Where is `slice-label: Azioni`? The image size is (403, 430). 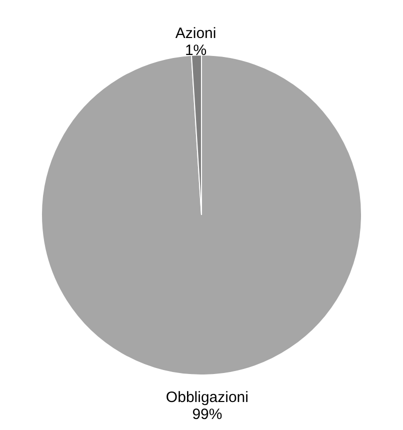 slice-label: Azioni is located at coordinates (195, 33).